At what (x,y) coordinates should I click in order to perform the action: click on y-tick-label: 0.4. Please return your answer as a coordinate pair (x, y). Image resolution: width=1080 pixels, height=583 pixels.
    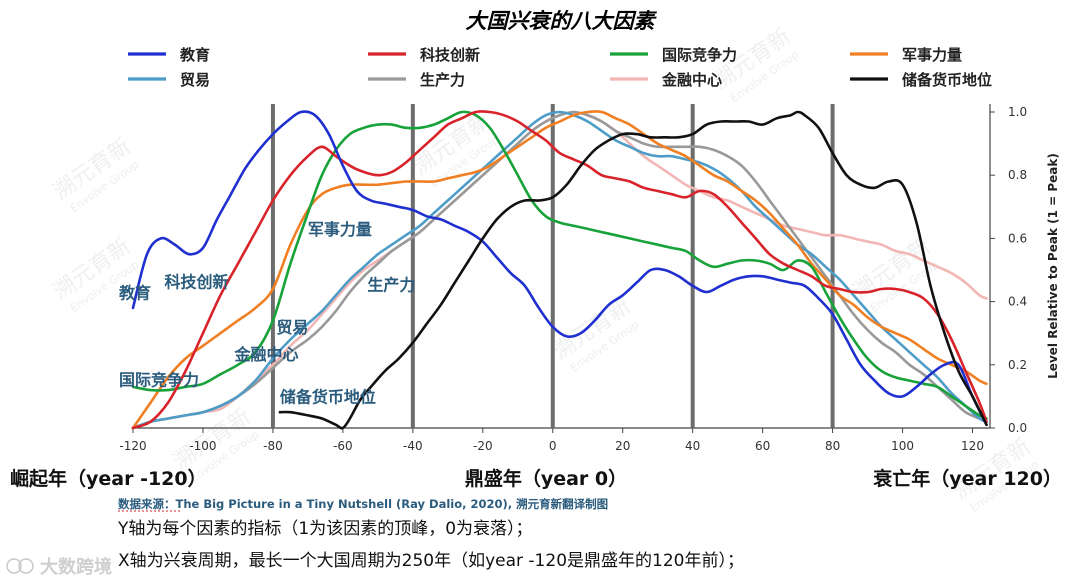
    Looking at the image, I should click on (1017, 302).